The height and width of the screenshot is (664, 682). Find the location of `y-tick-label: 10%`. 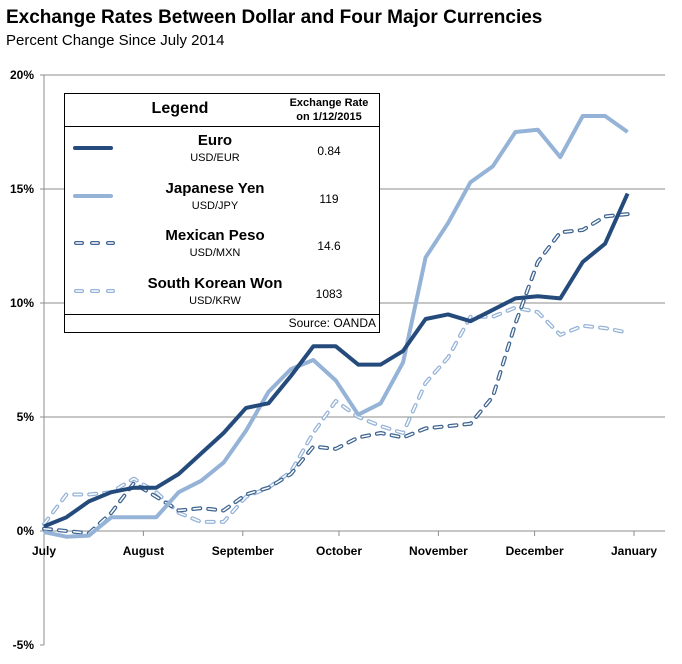

y-tick-label: 10% is located at coordinates (22, 303).